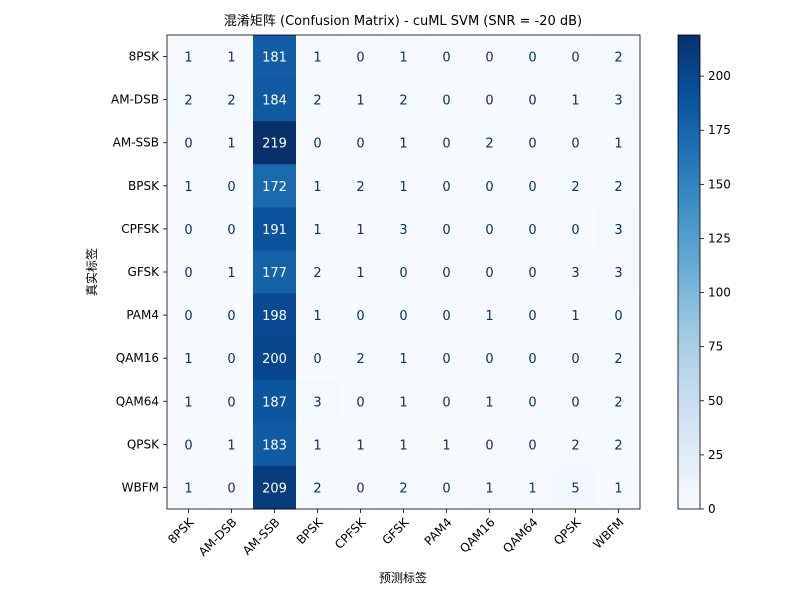 Image resolution: width=800 pixels, height=600 pixels. Describe the element at coordinates (140, 487) in the screenshot. I see `y-tick-label: WBFM` at that location.